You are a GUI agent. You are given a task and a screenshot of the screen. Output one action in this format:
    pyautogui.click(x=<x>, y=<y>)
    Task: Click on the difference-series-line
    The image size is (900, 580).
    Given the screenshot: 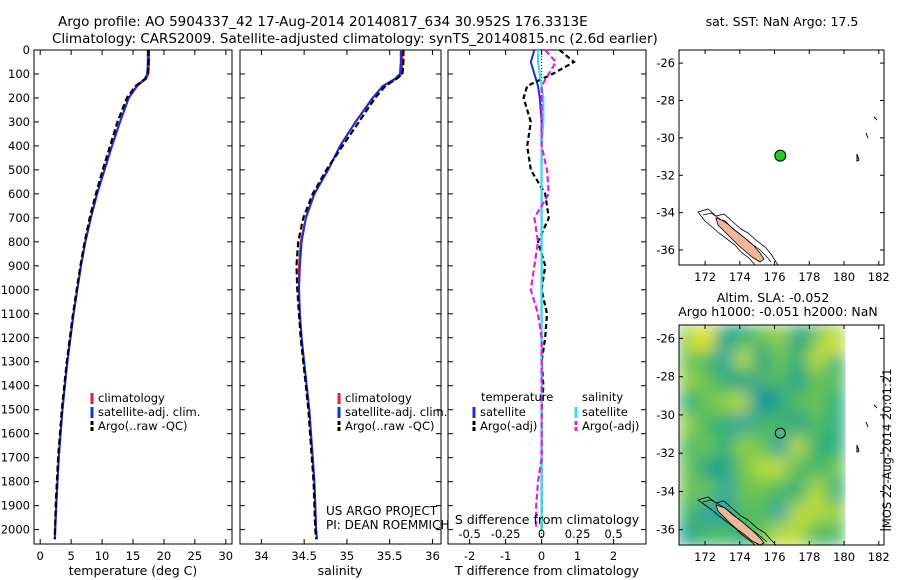 What is the action you would take?
    pyautogui.click(x=536, y=290)
    